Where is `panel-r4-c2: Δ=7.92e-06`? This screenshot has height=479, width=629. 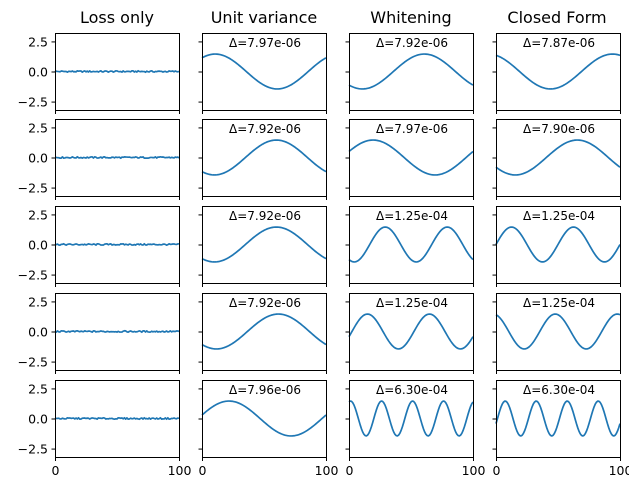 panel-r4-c2: Δ=7.92e-06 is located at coordinates (262, 333).